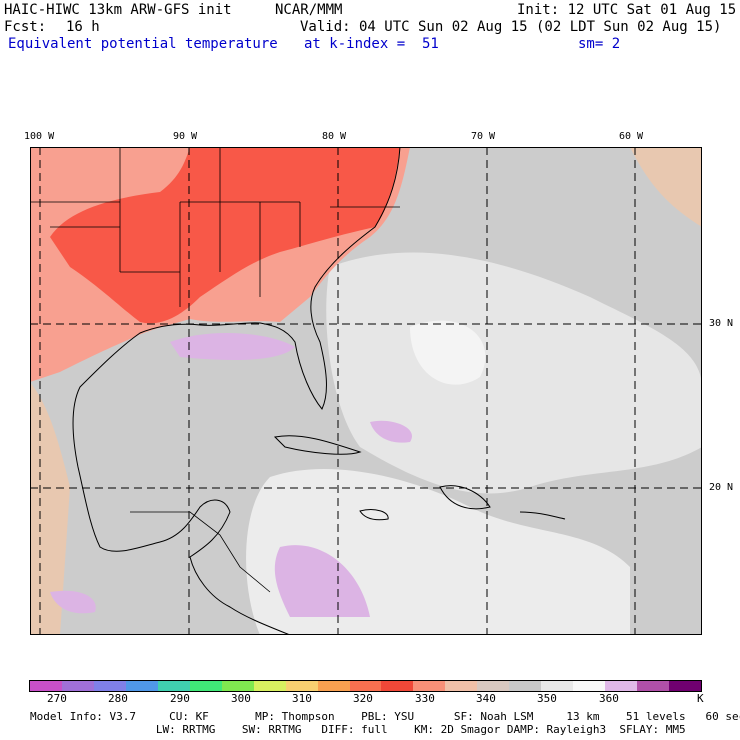 The height and width of the screenshot is (740, 740). What do you see at coordinates (185, 136) in the screenshot?
I see `lon-label-90w: 90 W` at bounding box center [185, 136].